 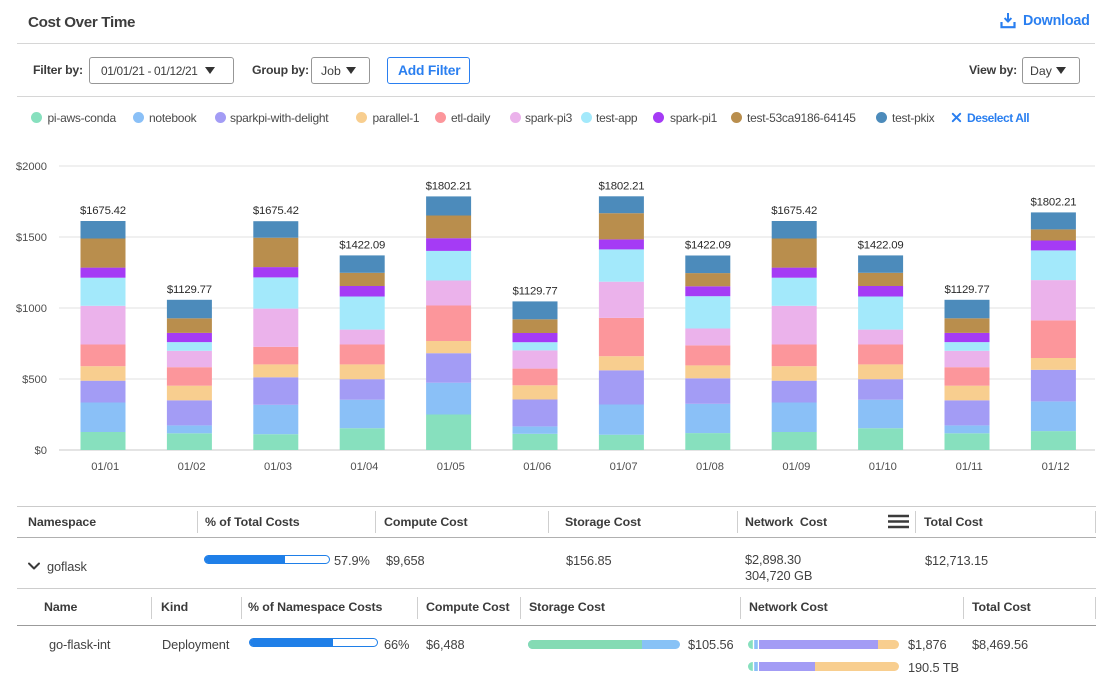 What do you see at coordinates (192, 467) in the screenshot?
I see `svg-text: 01/02` at bounding box center [192, 467].